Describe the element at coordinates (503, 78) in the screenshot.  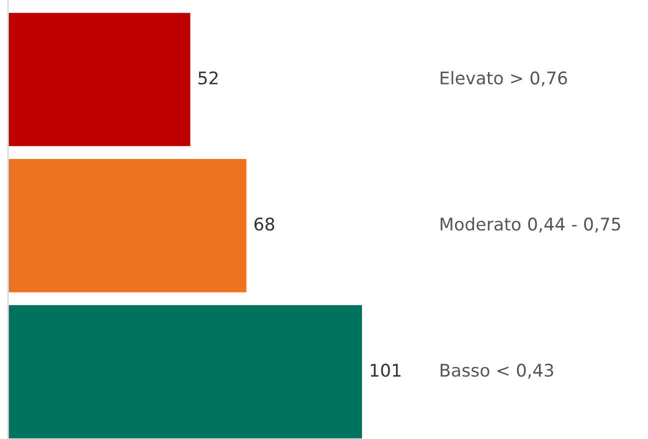
I see `y-tick-label: Elevato > 0,76` at that location.